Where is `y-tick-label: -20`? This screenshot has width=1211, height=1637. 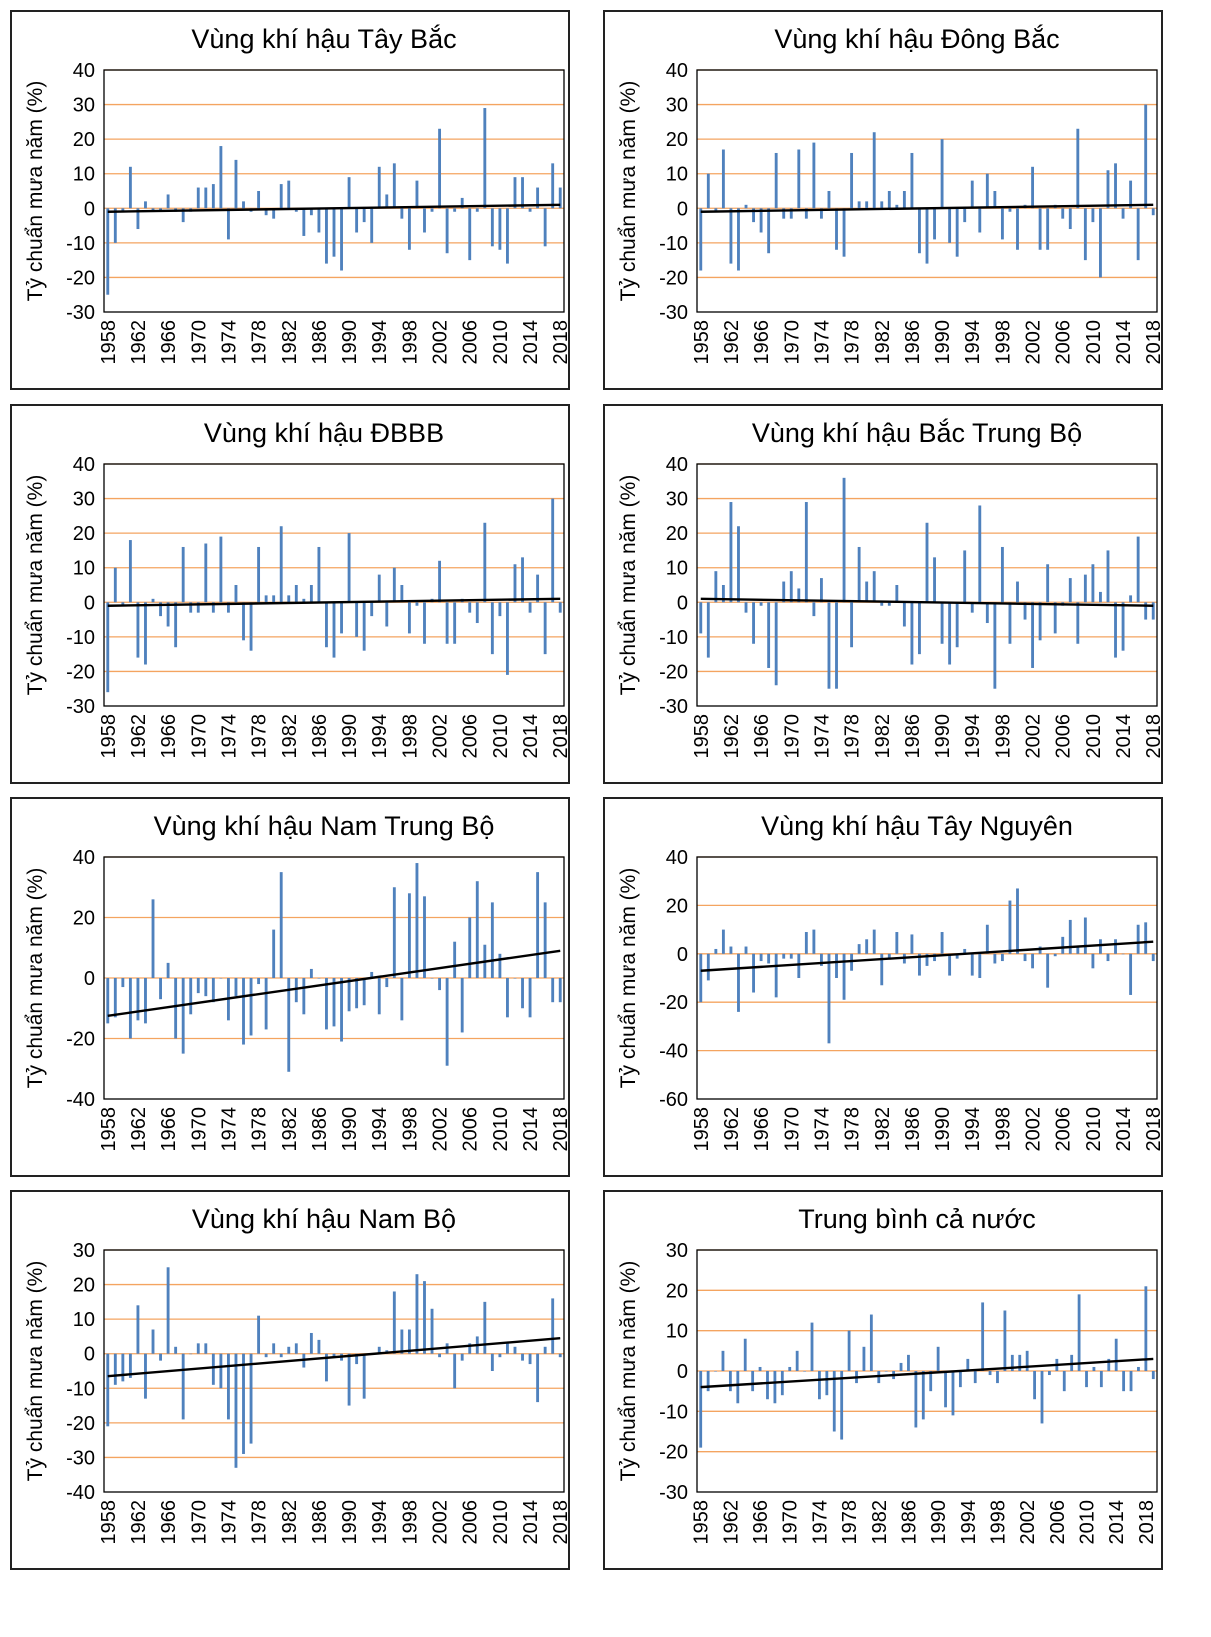 y-tick-label: -20 is located at coordinates (673, 1003).